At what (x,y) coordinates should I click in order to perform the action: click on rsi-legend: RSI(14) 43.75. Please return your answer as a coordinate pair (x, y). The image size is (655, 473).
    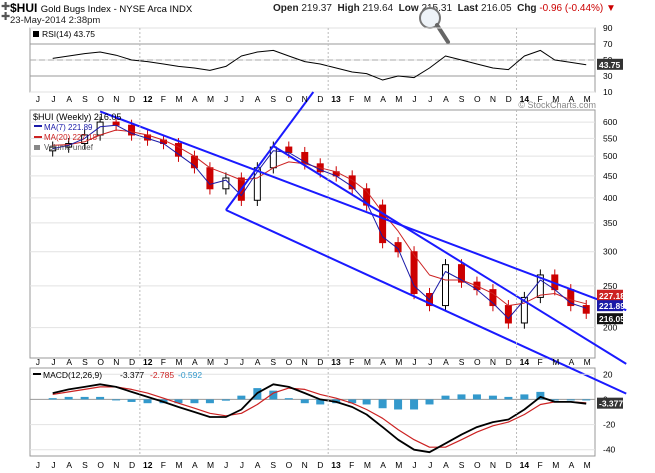
    Looking at the image, I should click on (64, 34).